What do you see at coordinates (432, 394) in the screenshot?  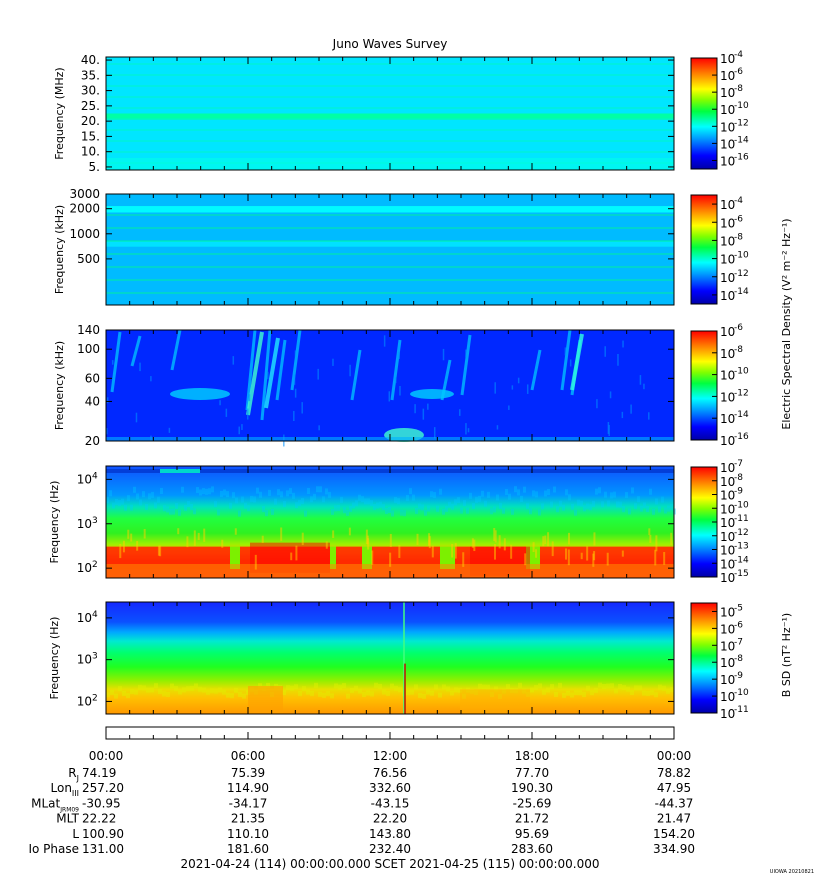 I see `emission-patch` at bounding box center [432, 394].